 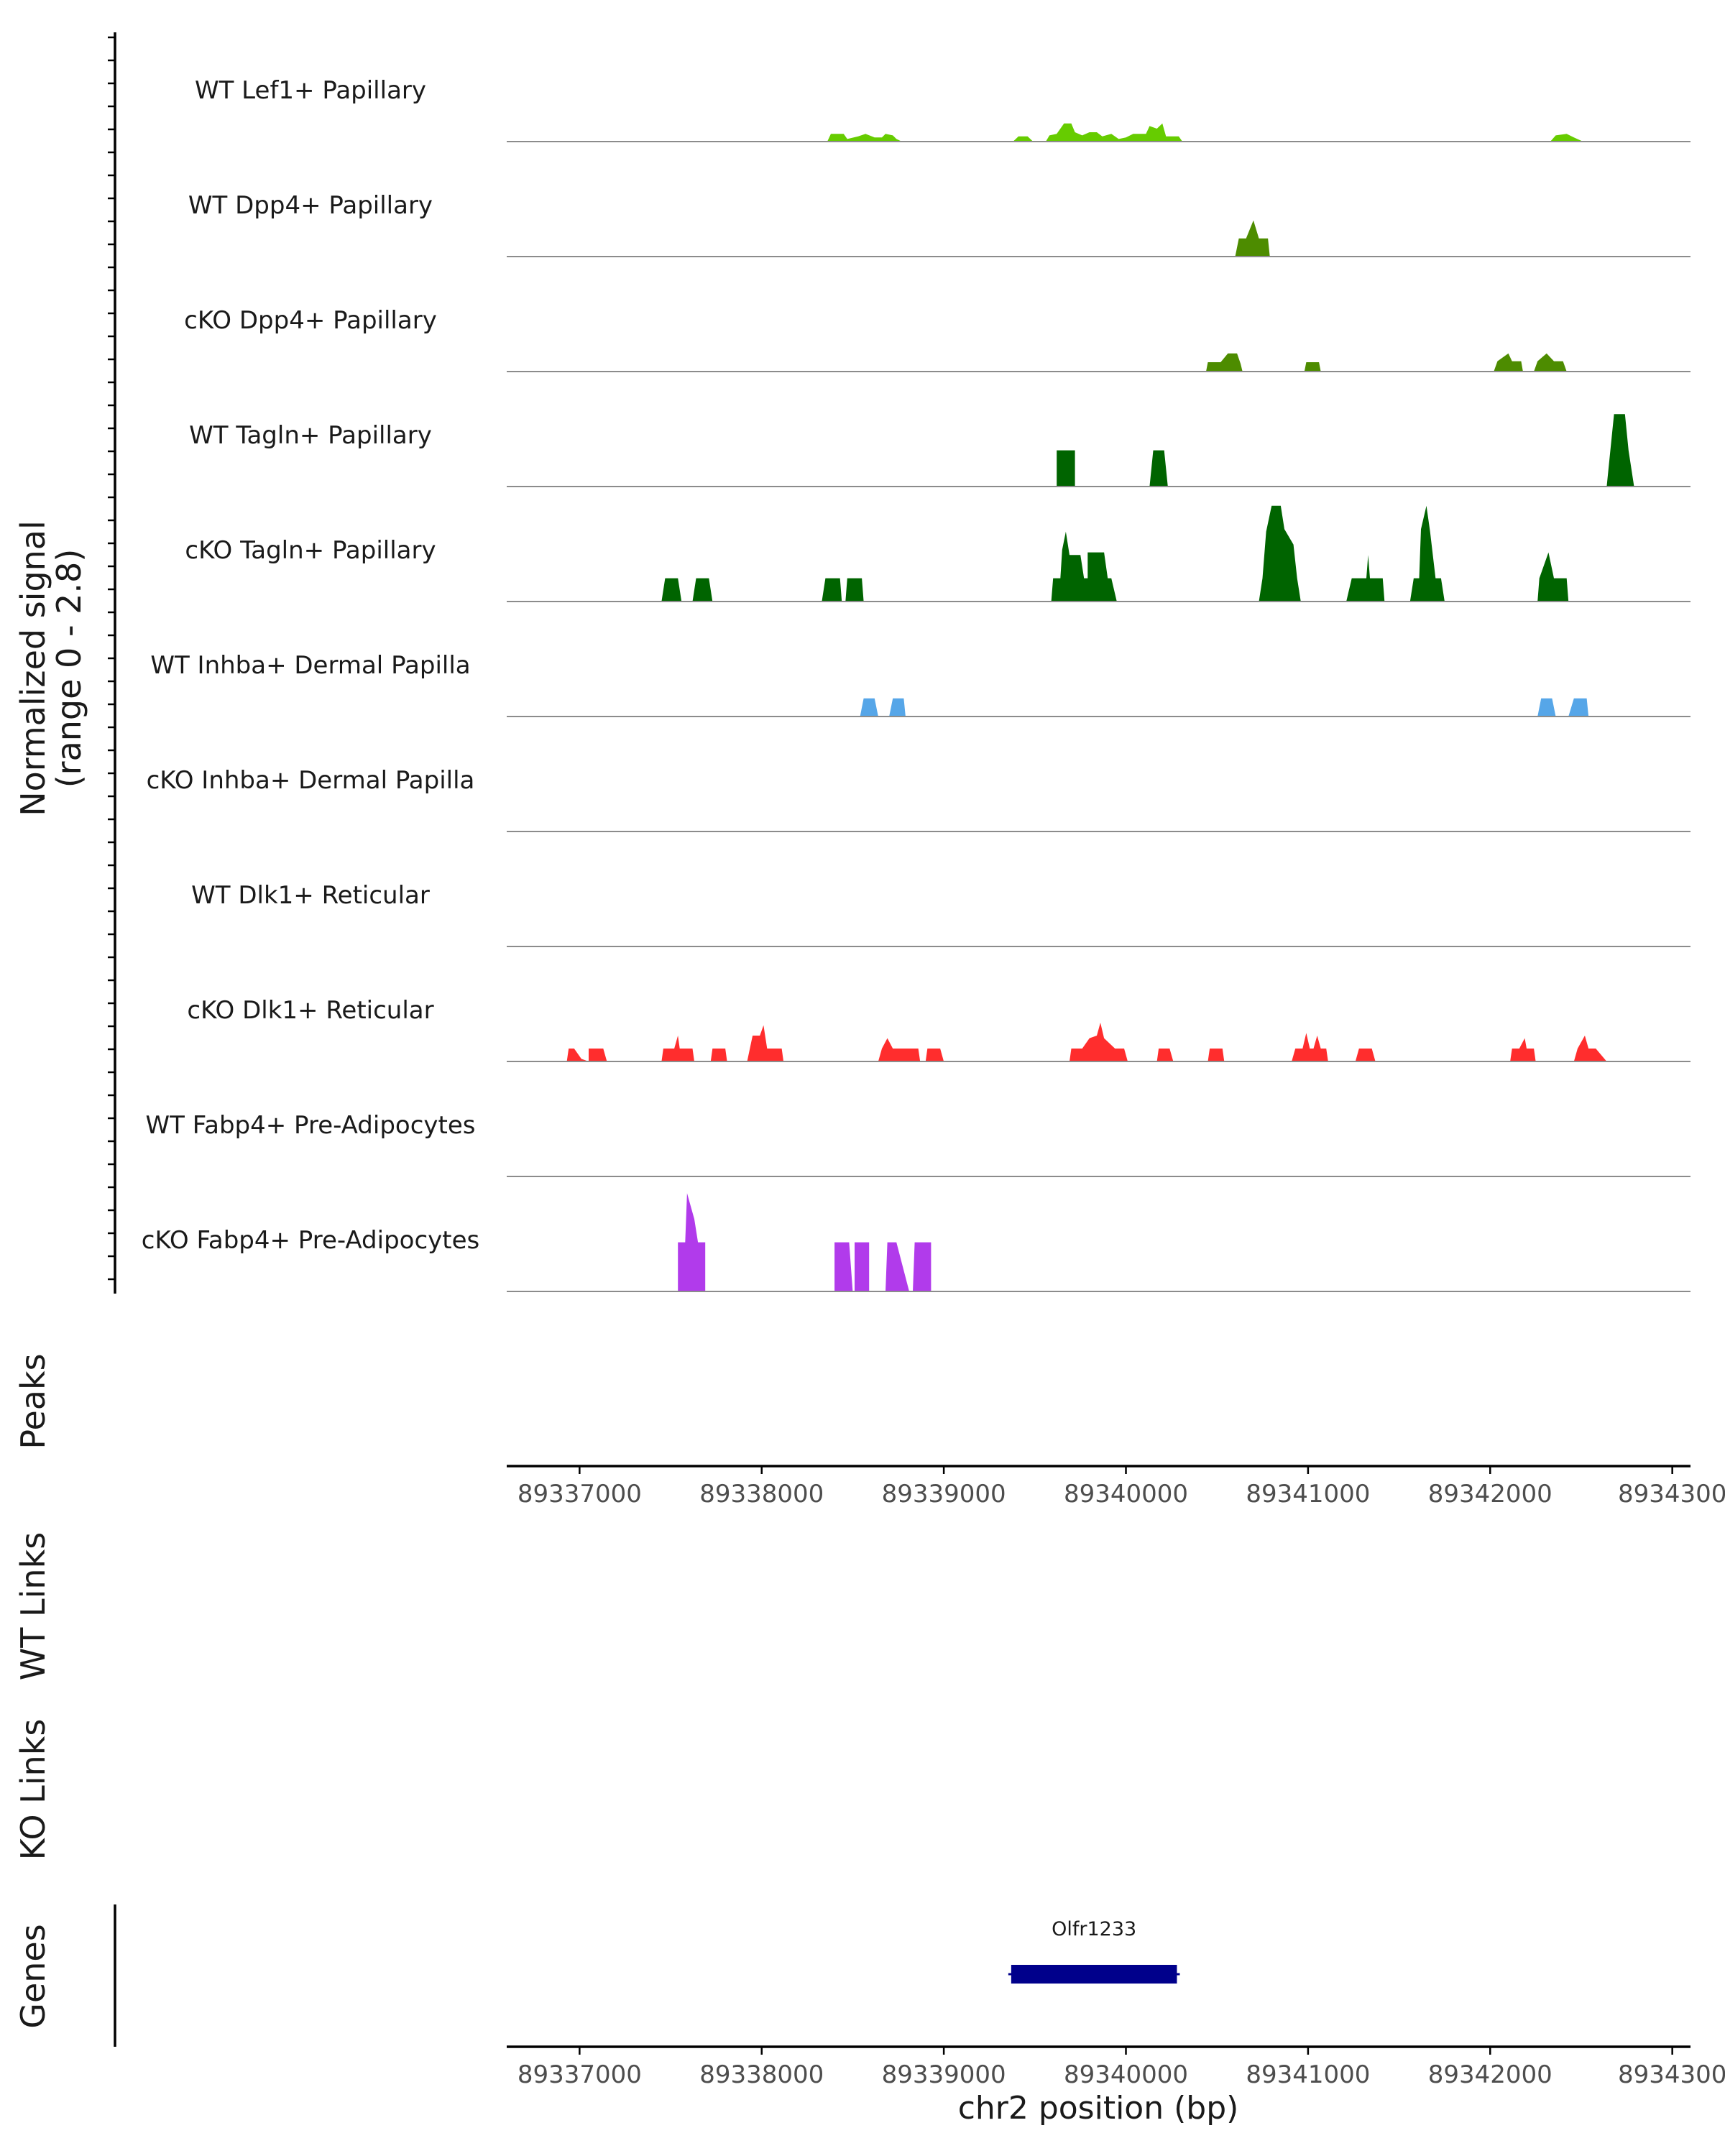 I want to click on track-9: WT Fabp4+ Pre-Adipocytes, so click(x=918, y=1144).